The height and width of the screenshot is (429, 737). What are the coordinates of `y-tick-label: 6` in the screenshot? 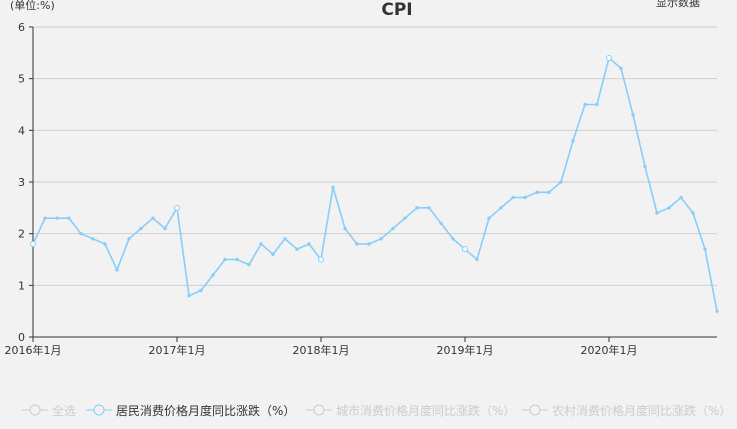 It's located at (21, 27).